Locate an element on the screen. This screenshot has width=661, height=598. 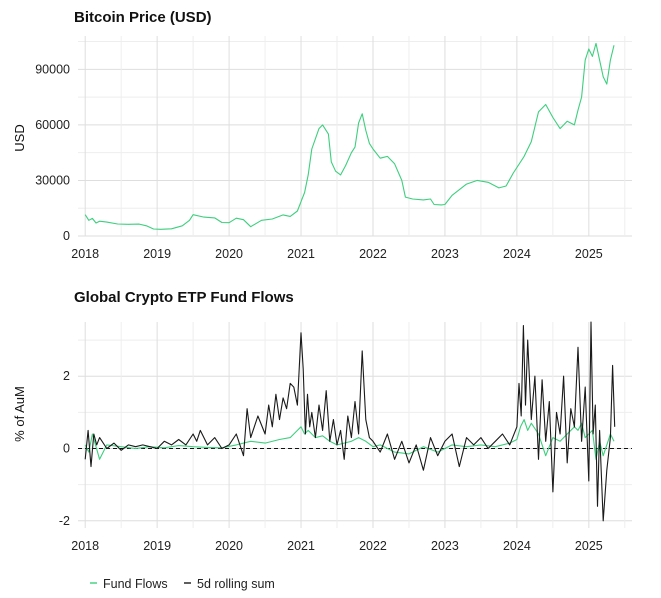
flows-y-tick-label: 2 is located at coordinates (66, 376).